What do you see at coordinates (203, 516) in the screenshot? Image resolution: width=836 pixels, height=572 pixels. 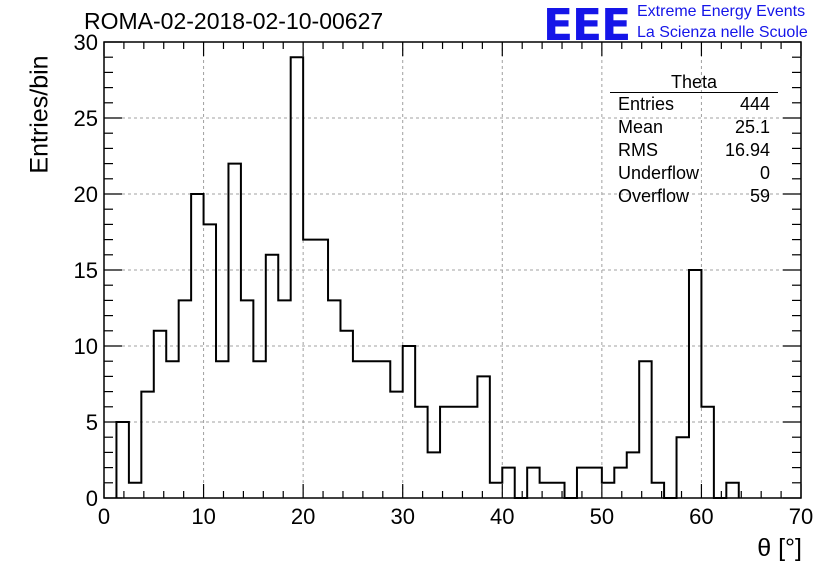 I see `x-tick-label: 10` at bounding box center [203, 516].